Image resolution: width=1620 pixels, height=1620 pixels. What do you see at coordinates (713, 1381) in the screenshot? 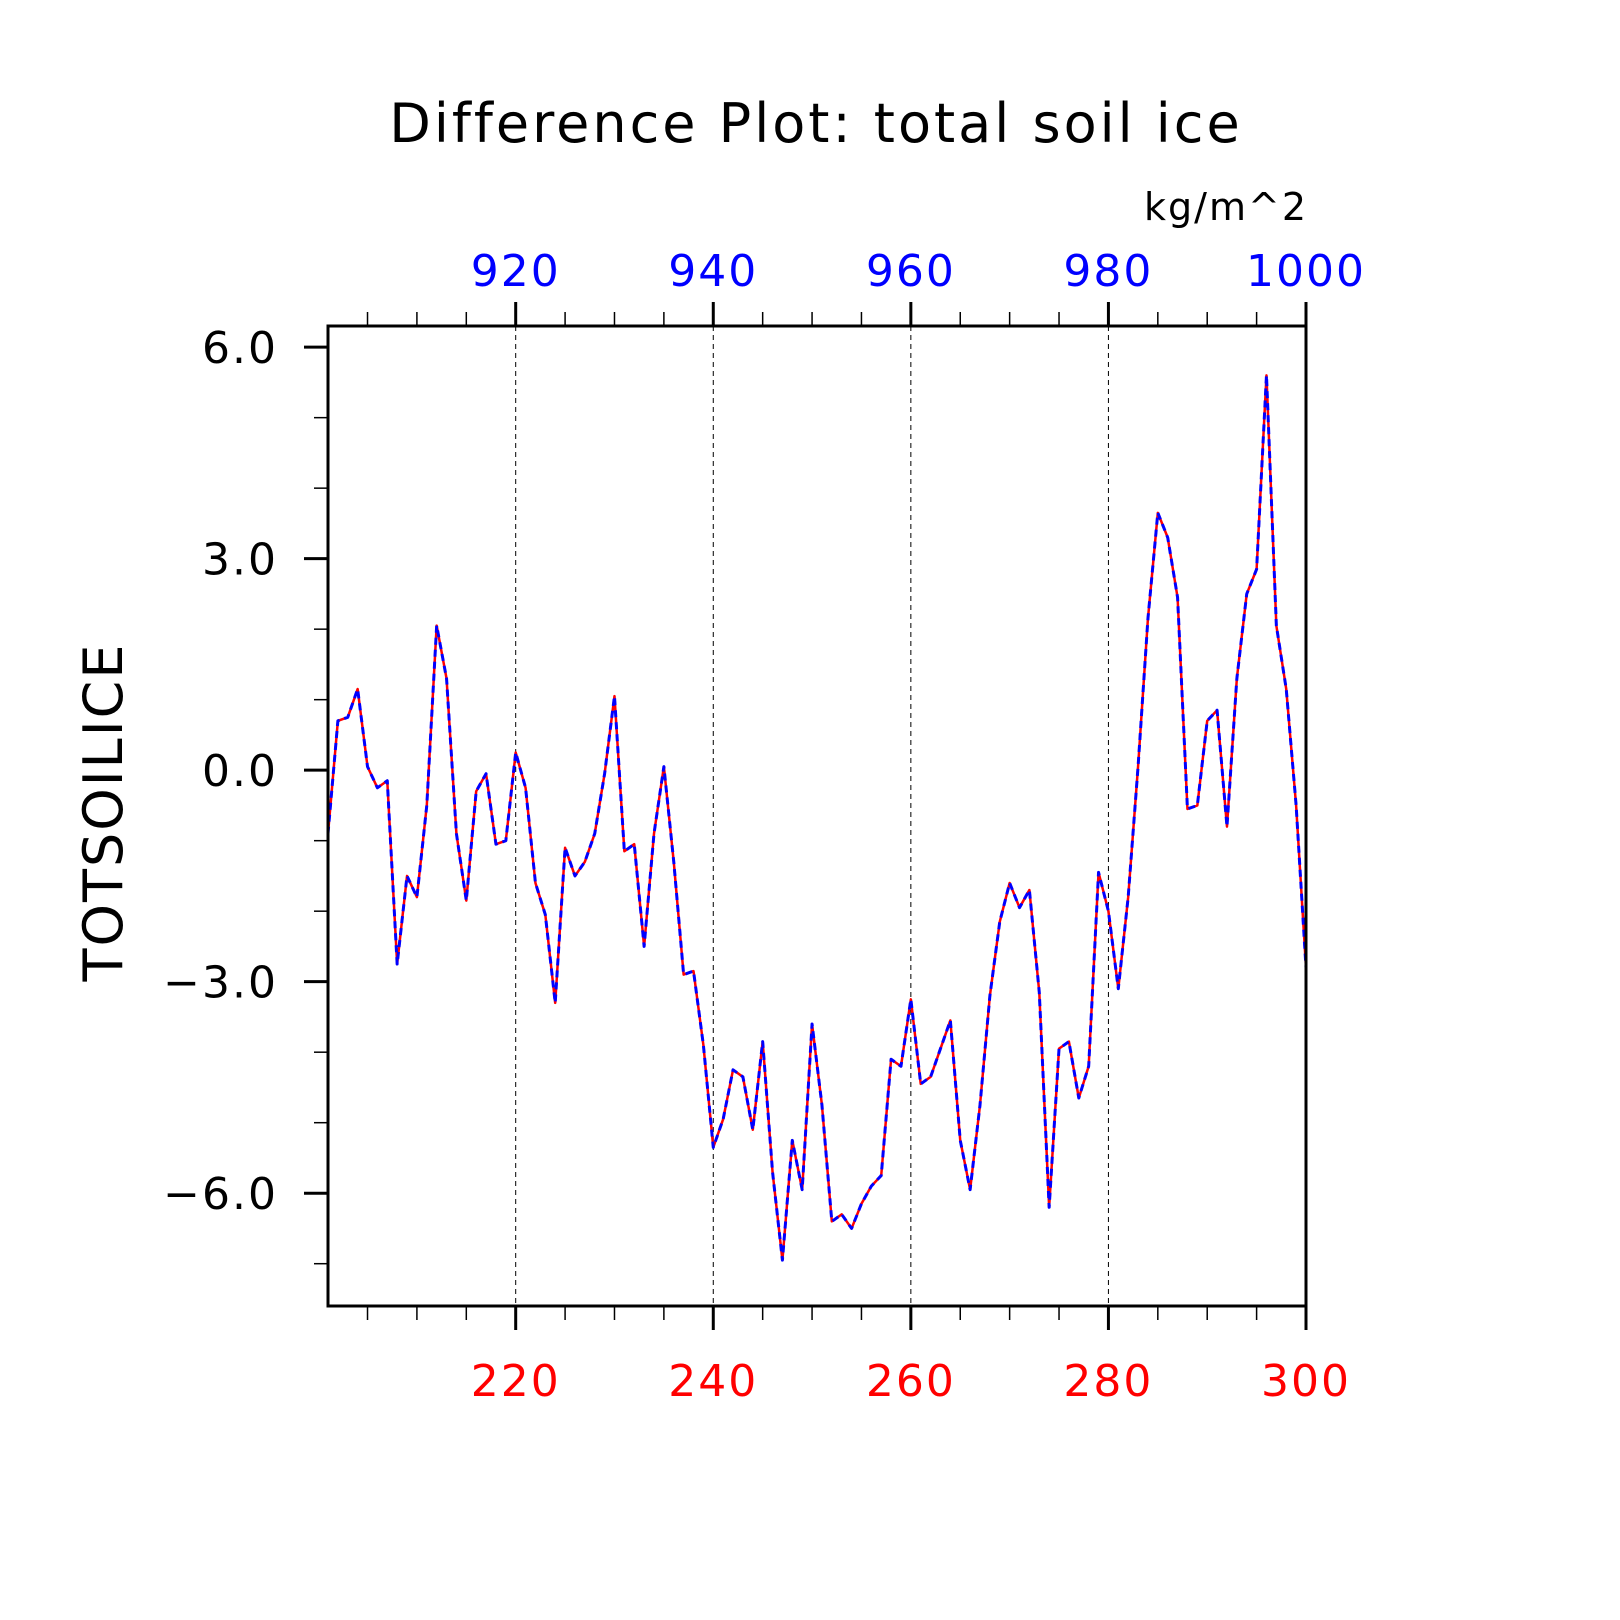
I see `x-tick-label-bottom: 240` at bounding box center [713, 1381].